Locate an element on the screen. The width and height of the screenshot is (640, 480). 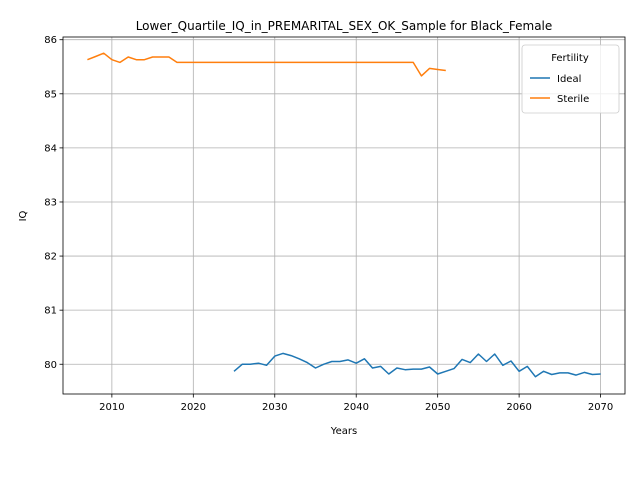
x-axis-ticks: 2010 2020 2030 2040 2050 2060 2070 is located at coordinates (356, 403).